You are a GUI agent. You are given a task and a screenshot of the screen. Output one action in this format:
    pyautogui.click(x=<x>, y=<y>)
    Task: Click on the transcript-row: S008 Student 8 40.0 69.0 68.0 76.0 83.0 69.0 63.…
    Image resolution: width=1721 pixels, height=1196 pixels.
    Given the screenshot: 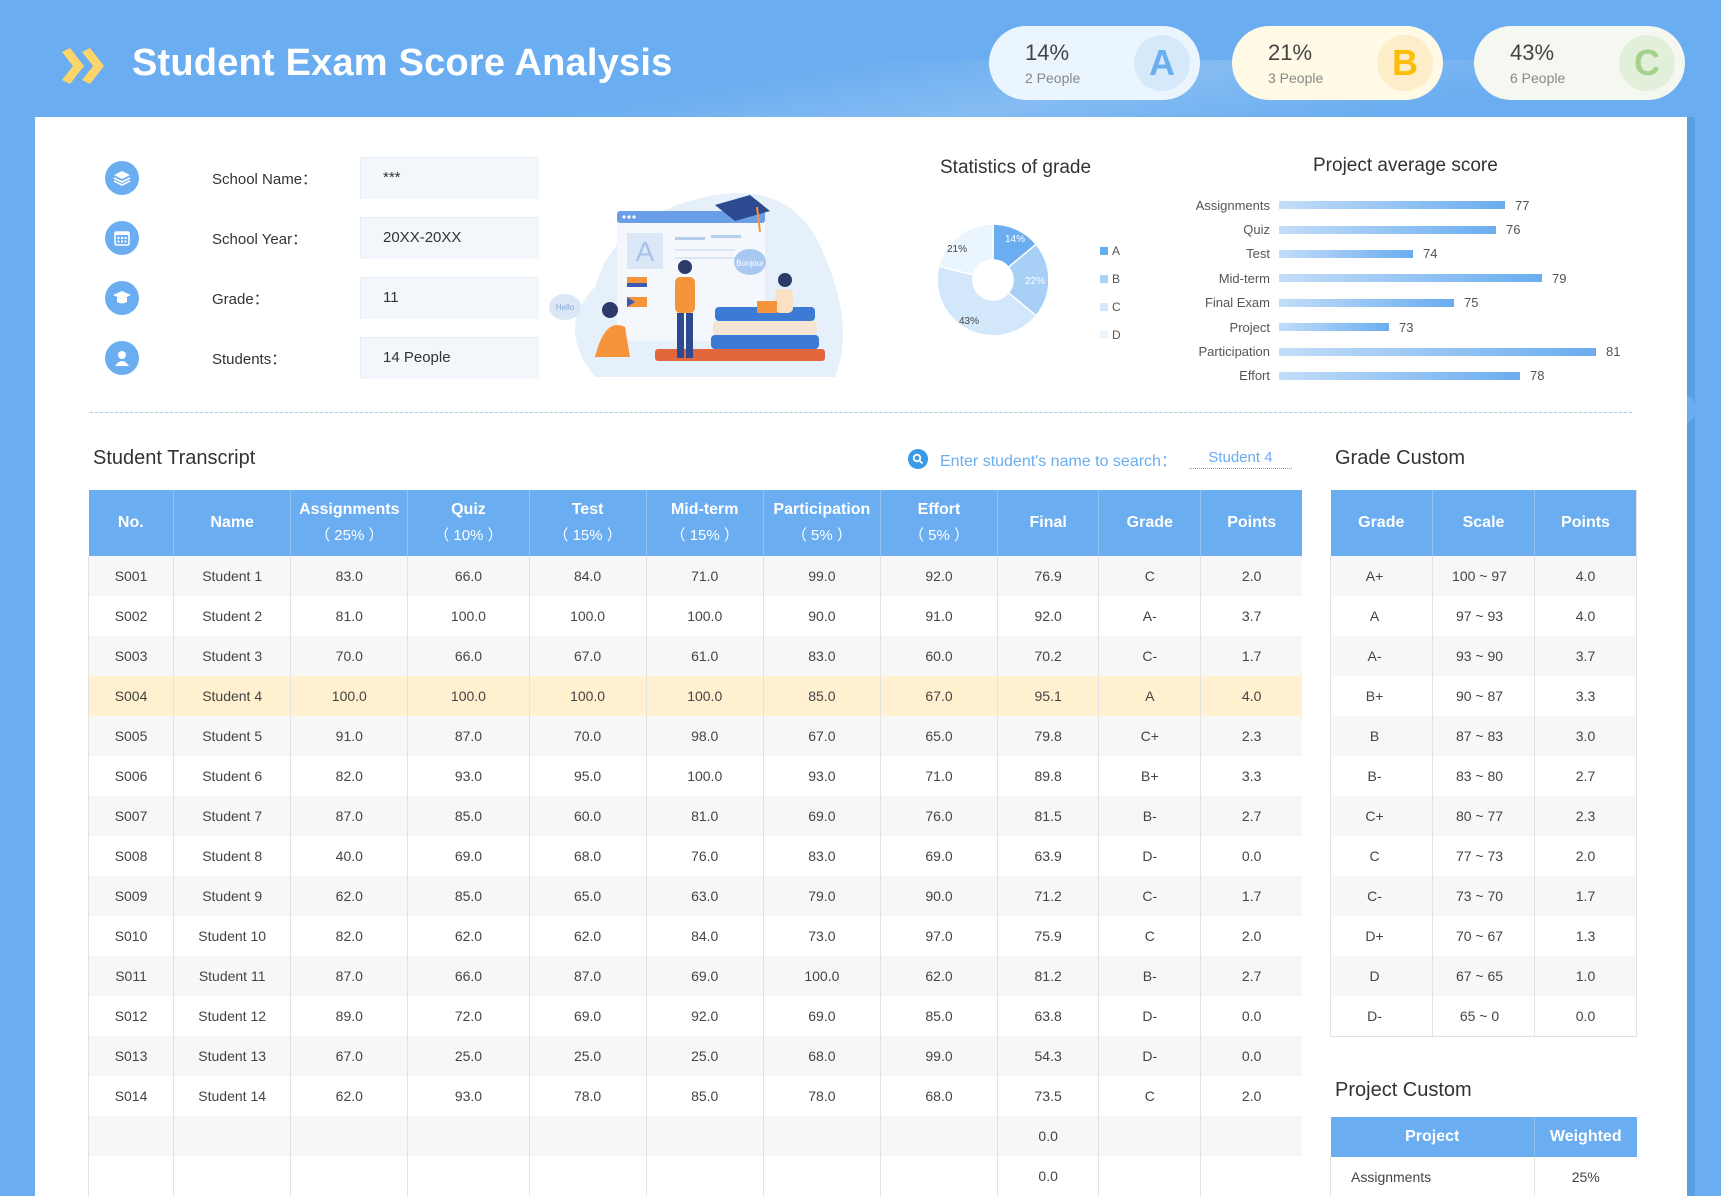 What is the action you would take?
    pyautogui.click(x=694, y=856)
    